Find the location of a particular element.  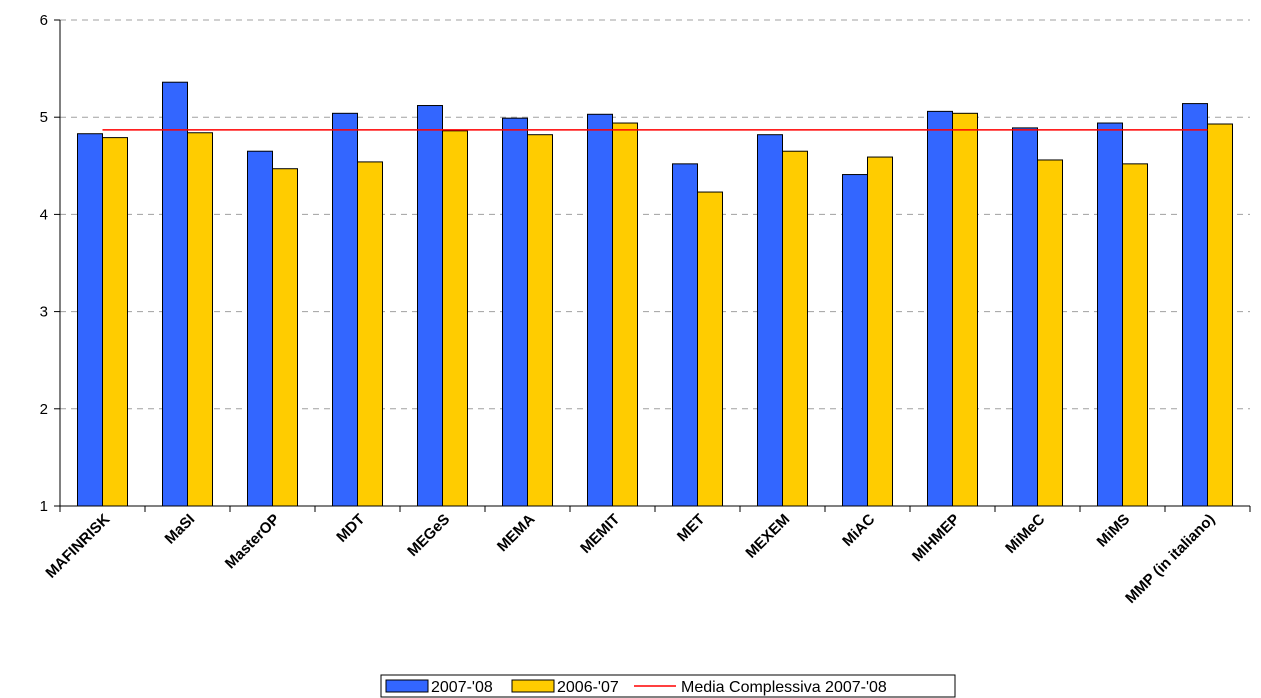

x-tick-label: MMP (in italiano) is located at coordinates (1170, 559).